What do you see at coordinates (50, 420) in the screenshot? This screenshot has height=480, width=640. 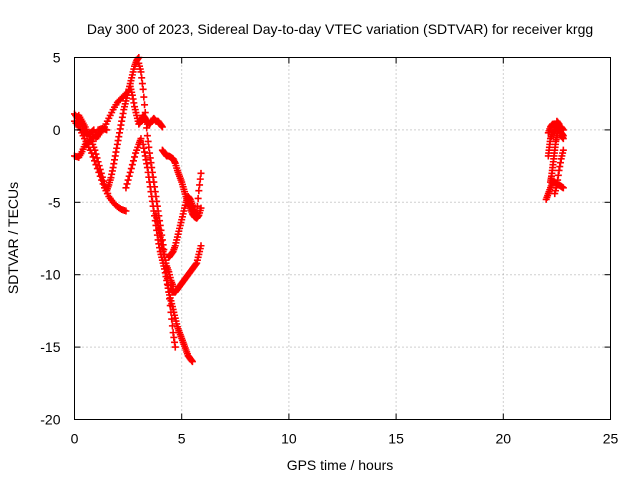 I see `y-tick-label: -20` at bounding box center [50, 420].